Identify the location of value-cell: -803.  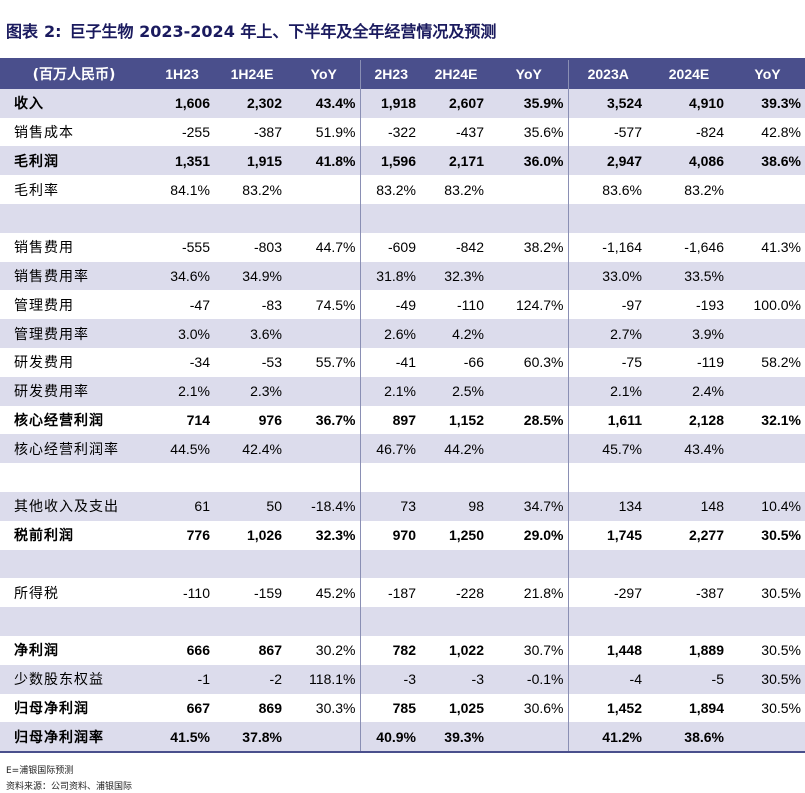
(267, 247).